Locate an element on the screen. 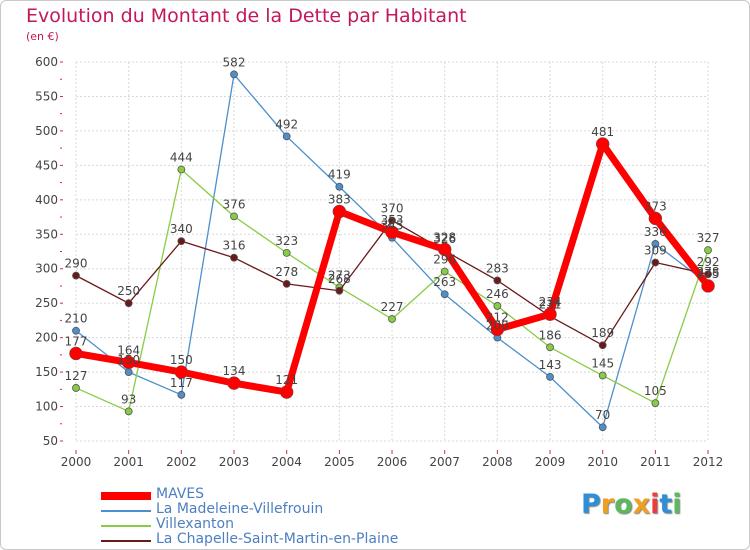 This screenshot has width=750, height=550. data-label: 373 is located at coordinates (655, 206).